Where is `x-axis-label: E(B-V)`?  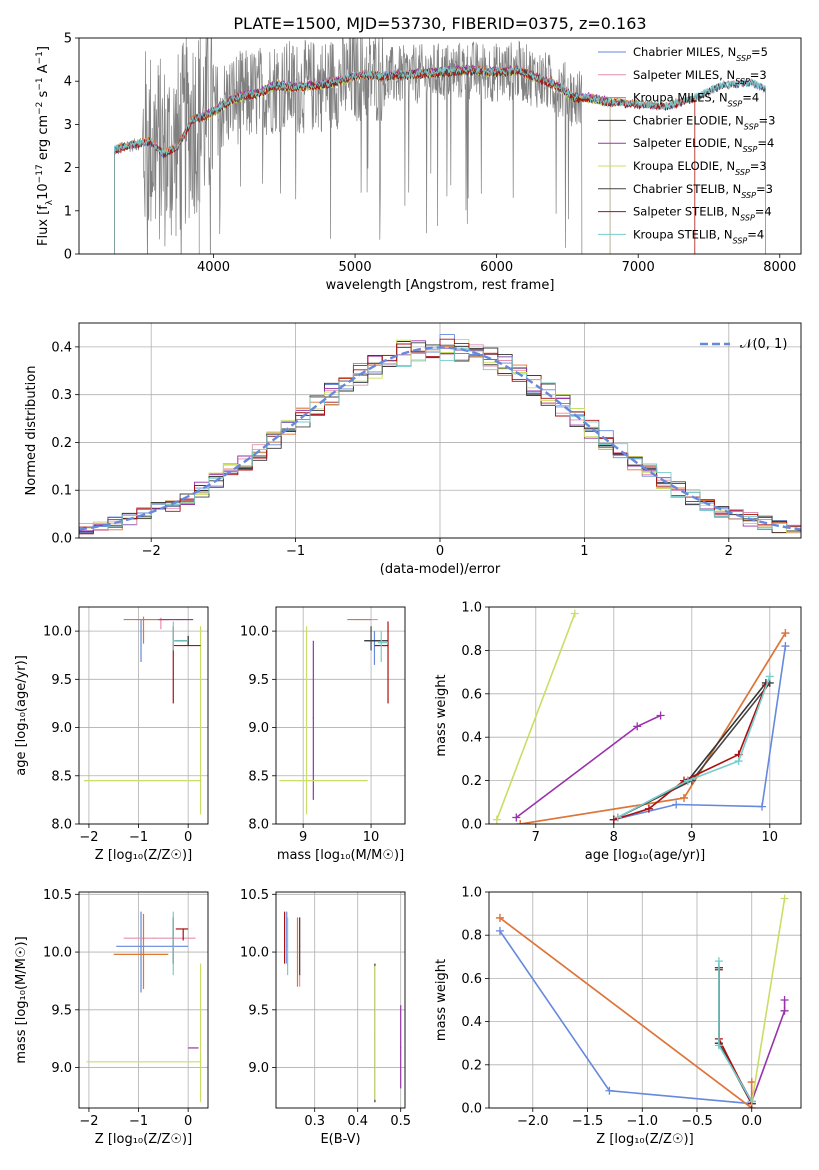 x-axis-label: E(B-V) is located at coordinates (340, 1139).